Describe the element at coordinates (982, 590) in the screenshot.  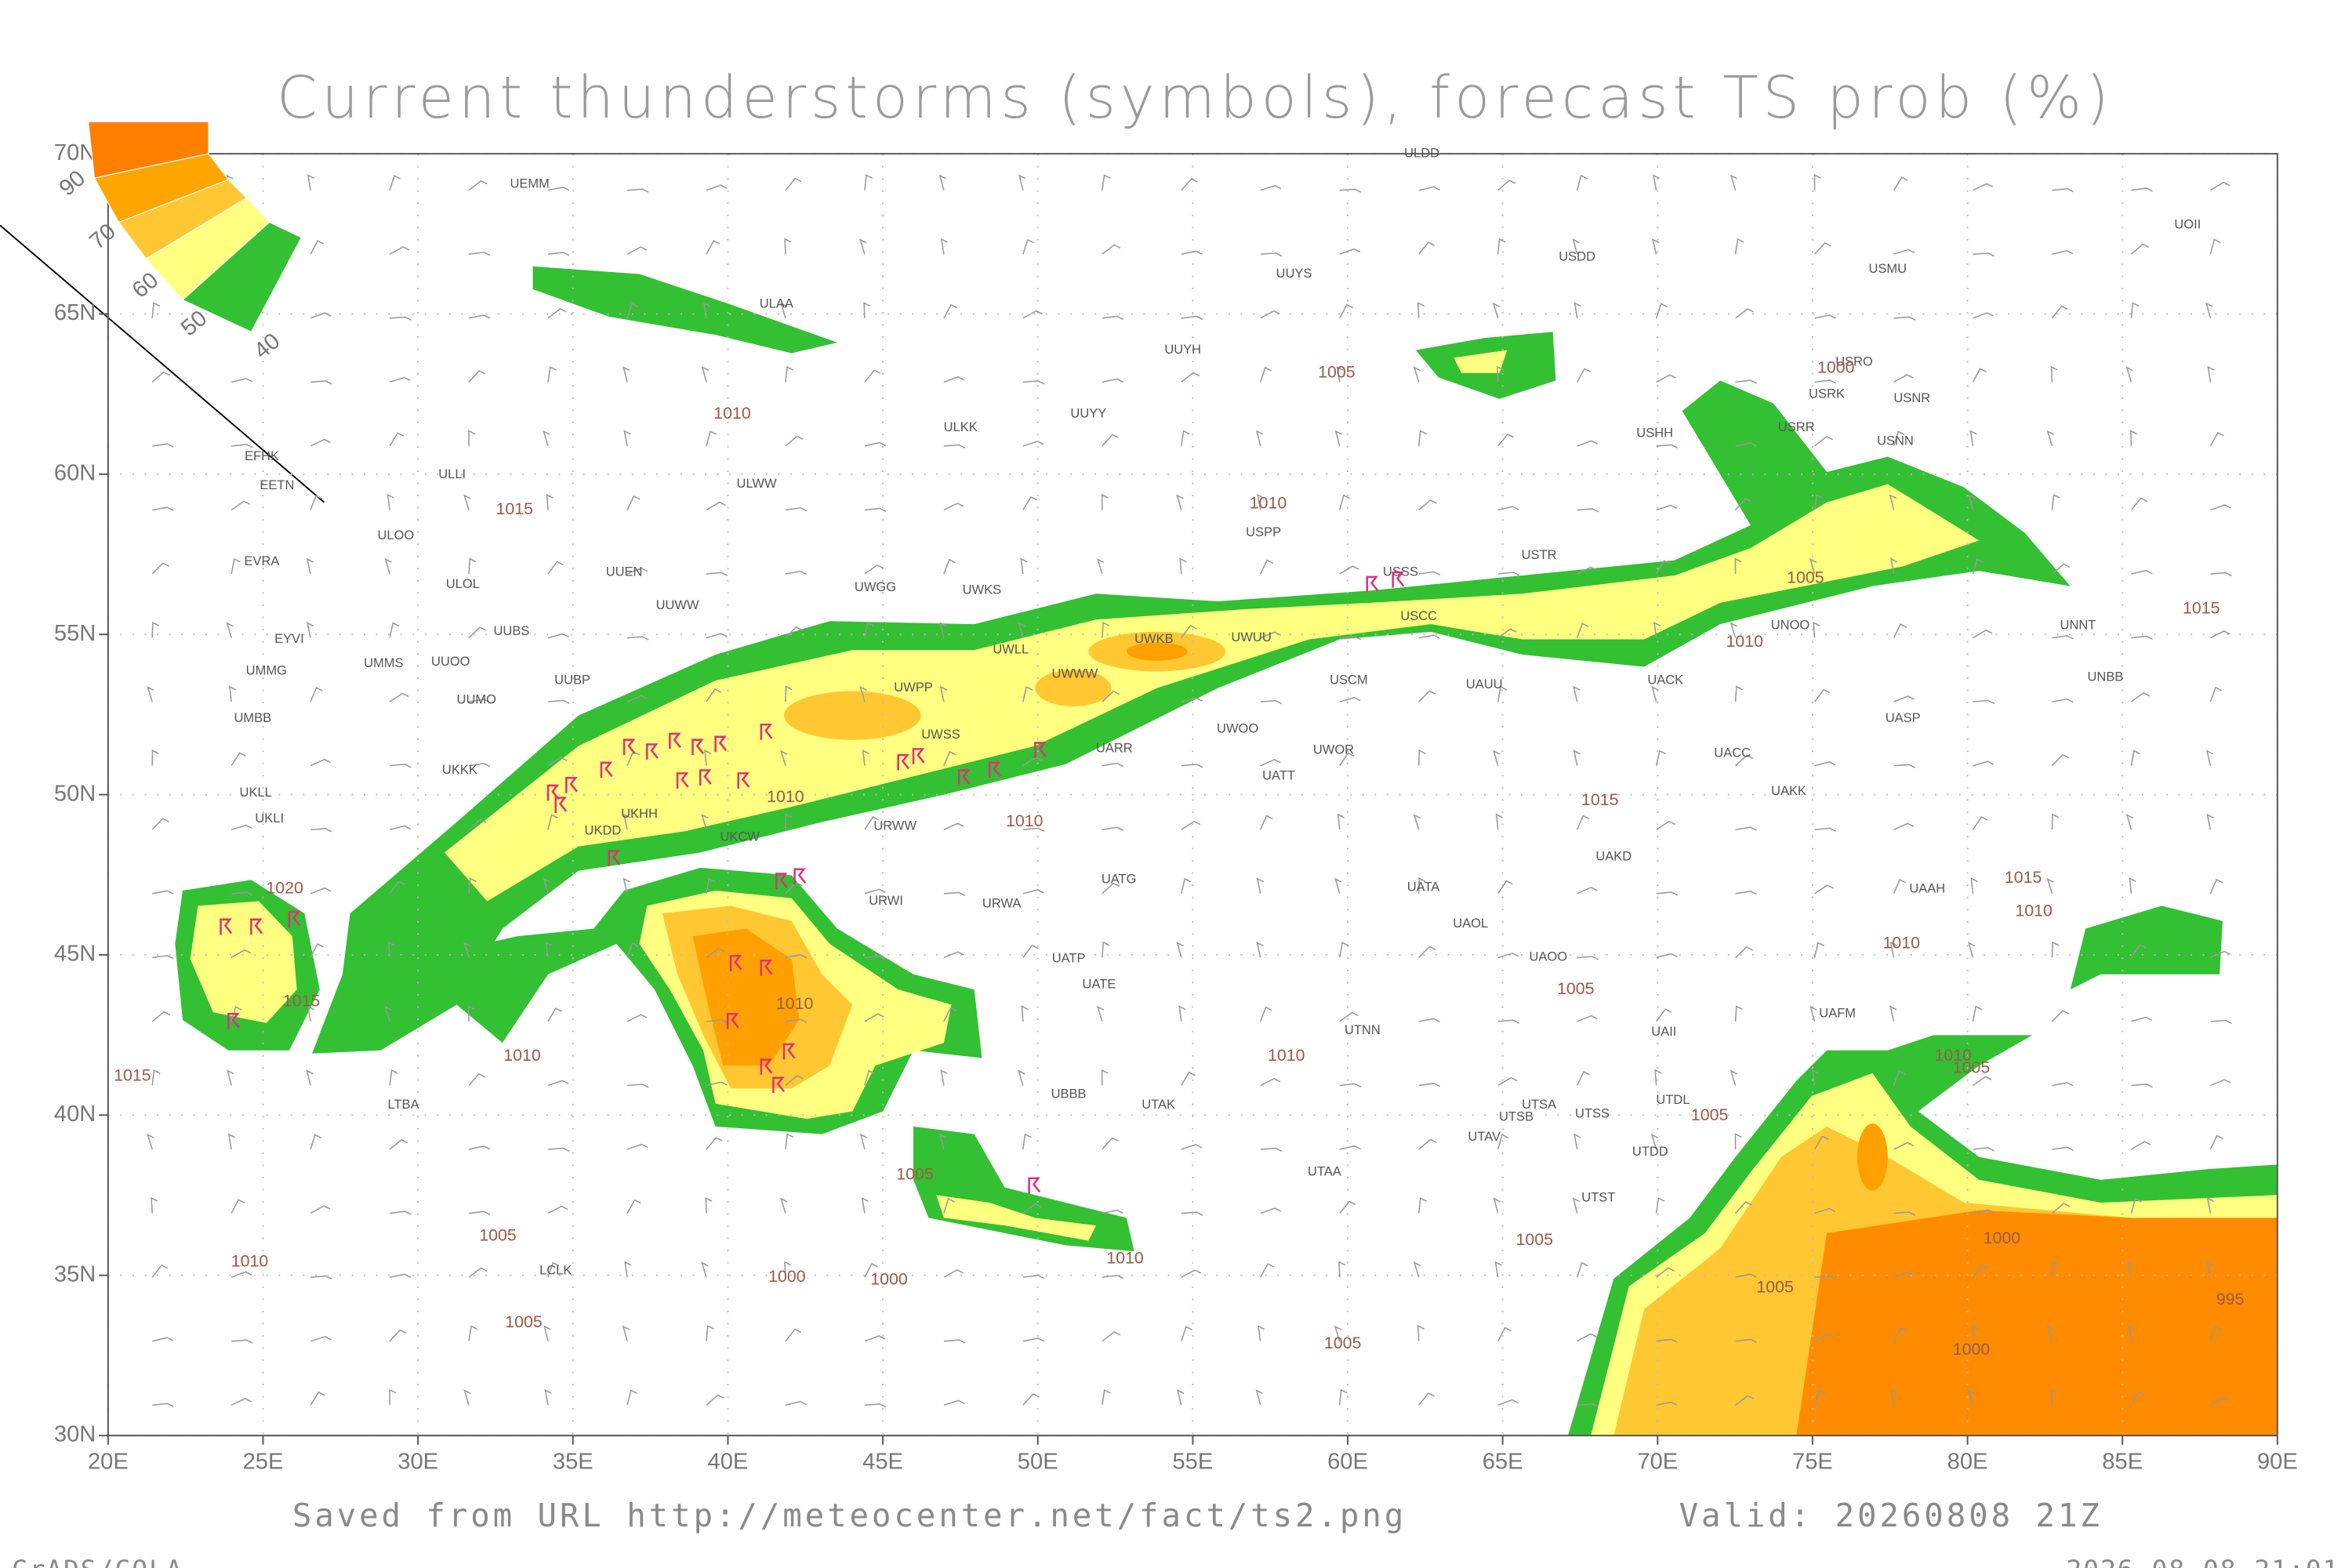
I see `station-label: UWKS` at that location.